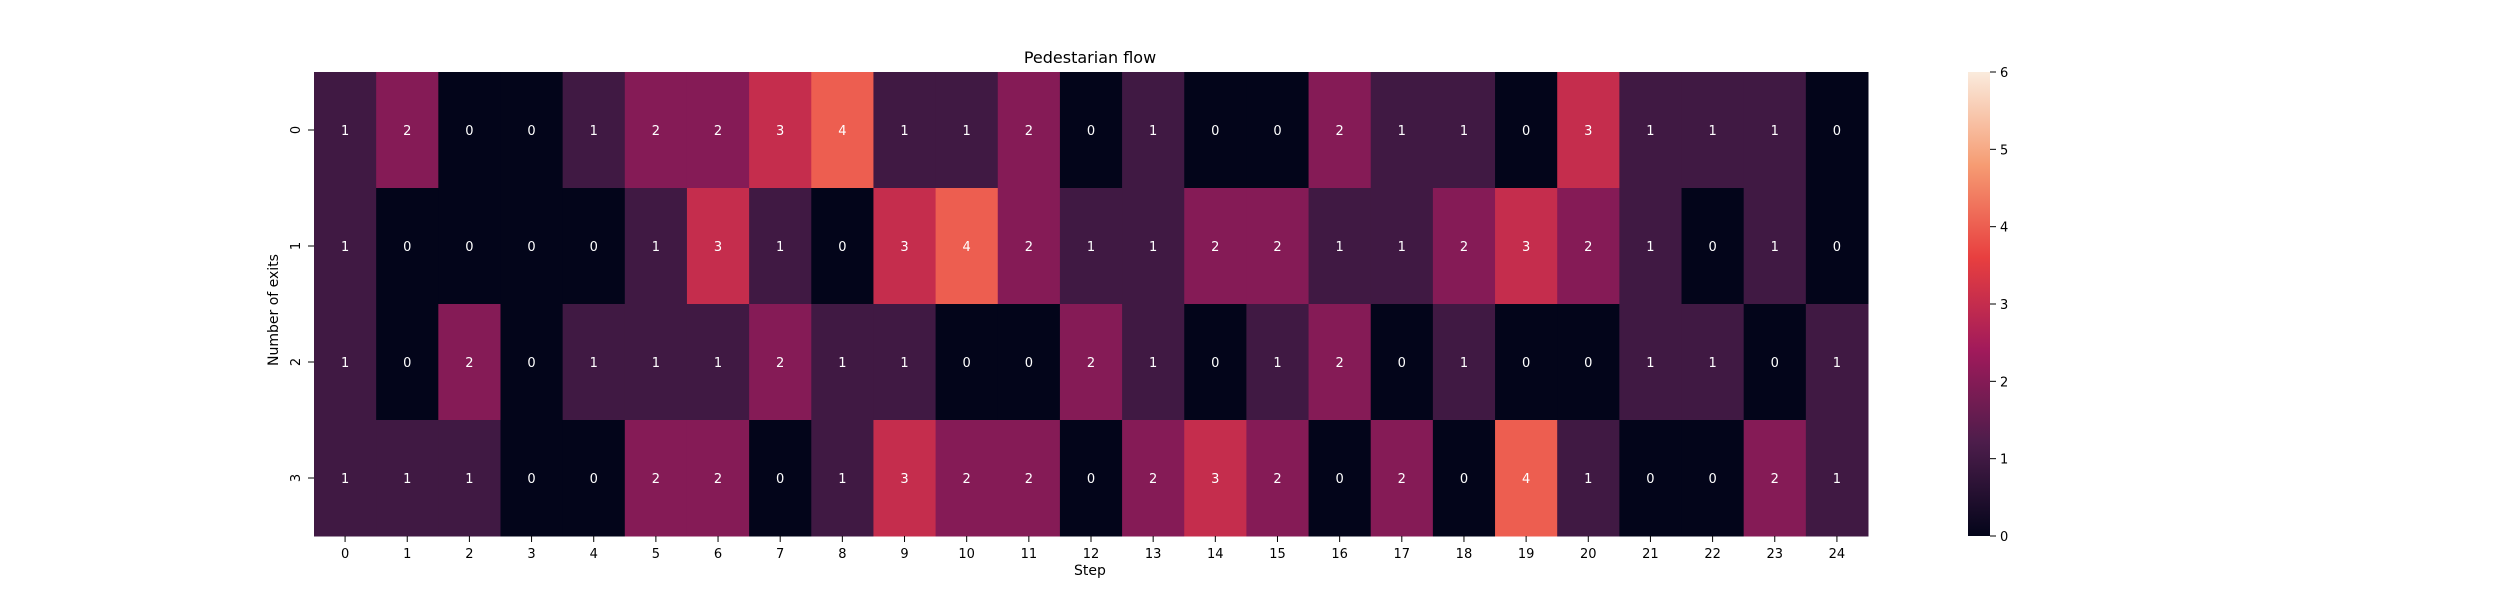  Describe the element at coordinates (1774, 554) in the screenshot. I see `x-tick-label: 23` at that location.